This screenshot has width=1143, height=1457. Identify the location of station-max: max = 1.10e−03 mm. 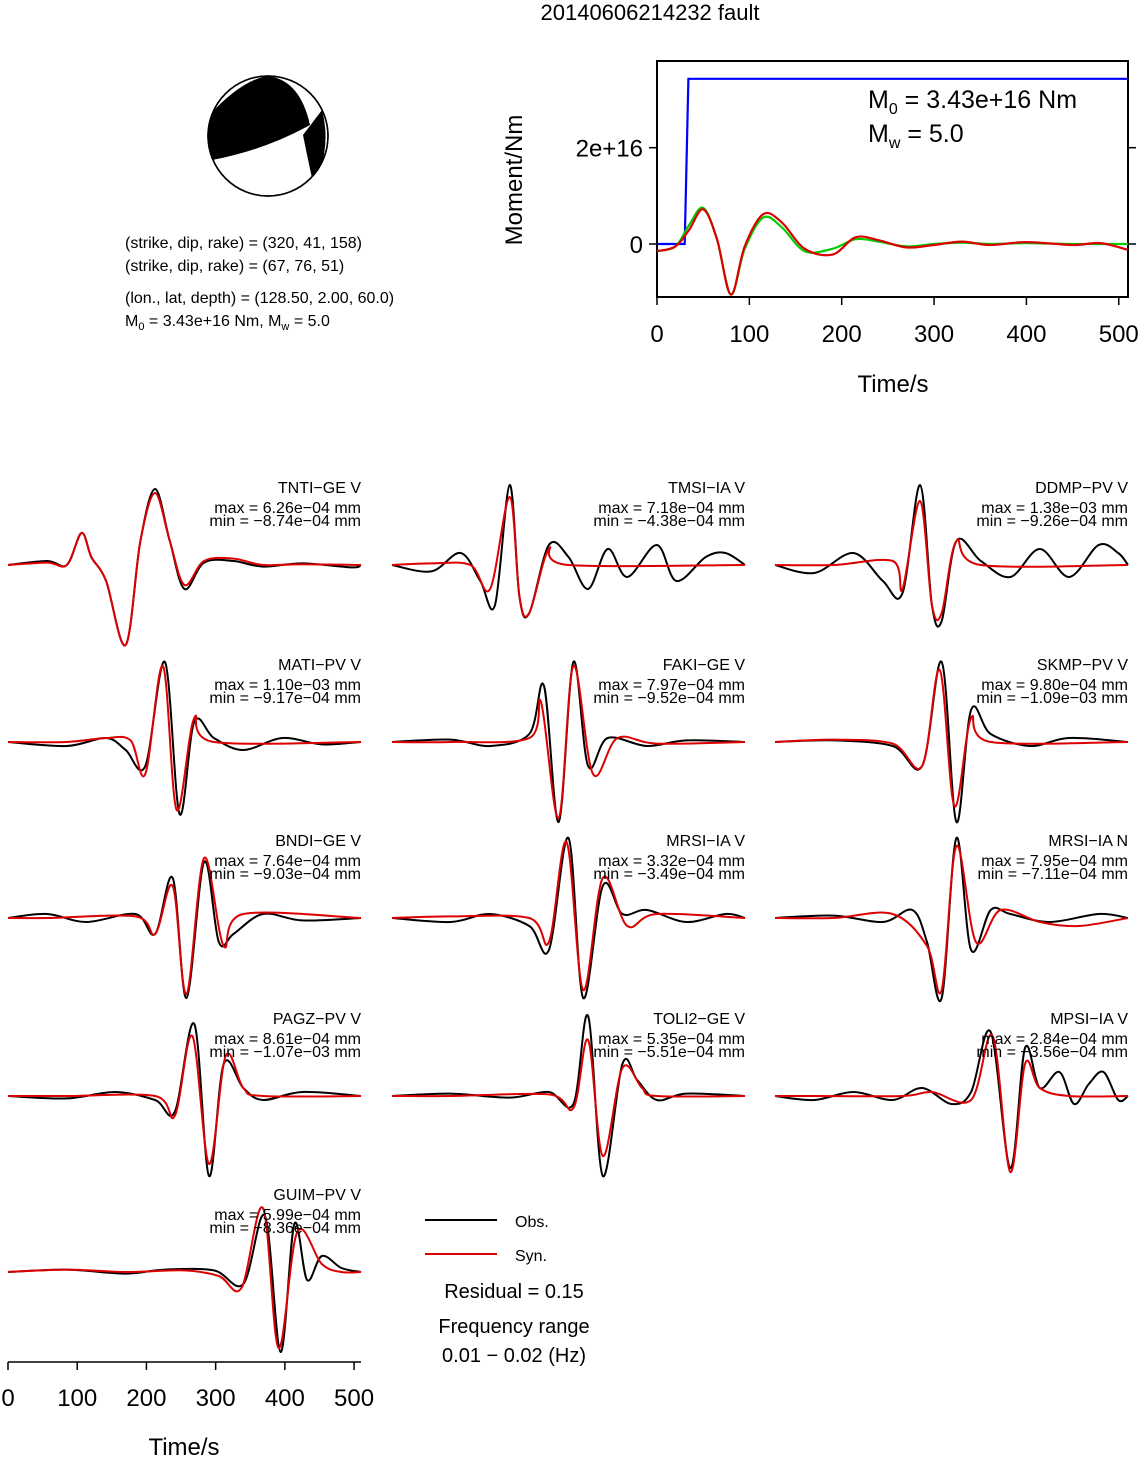
(287, 685).